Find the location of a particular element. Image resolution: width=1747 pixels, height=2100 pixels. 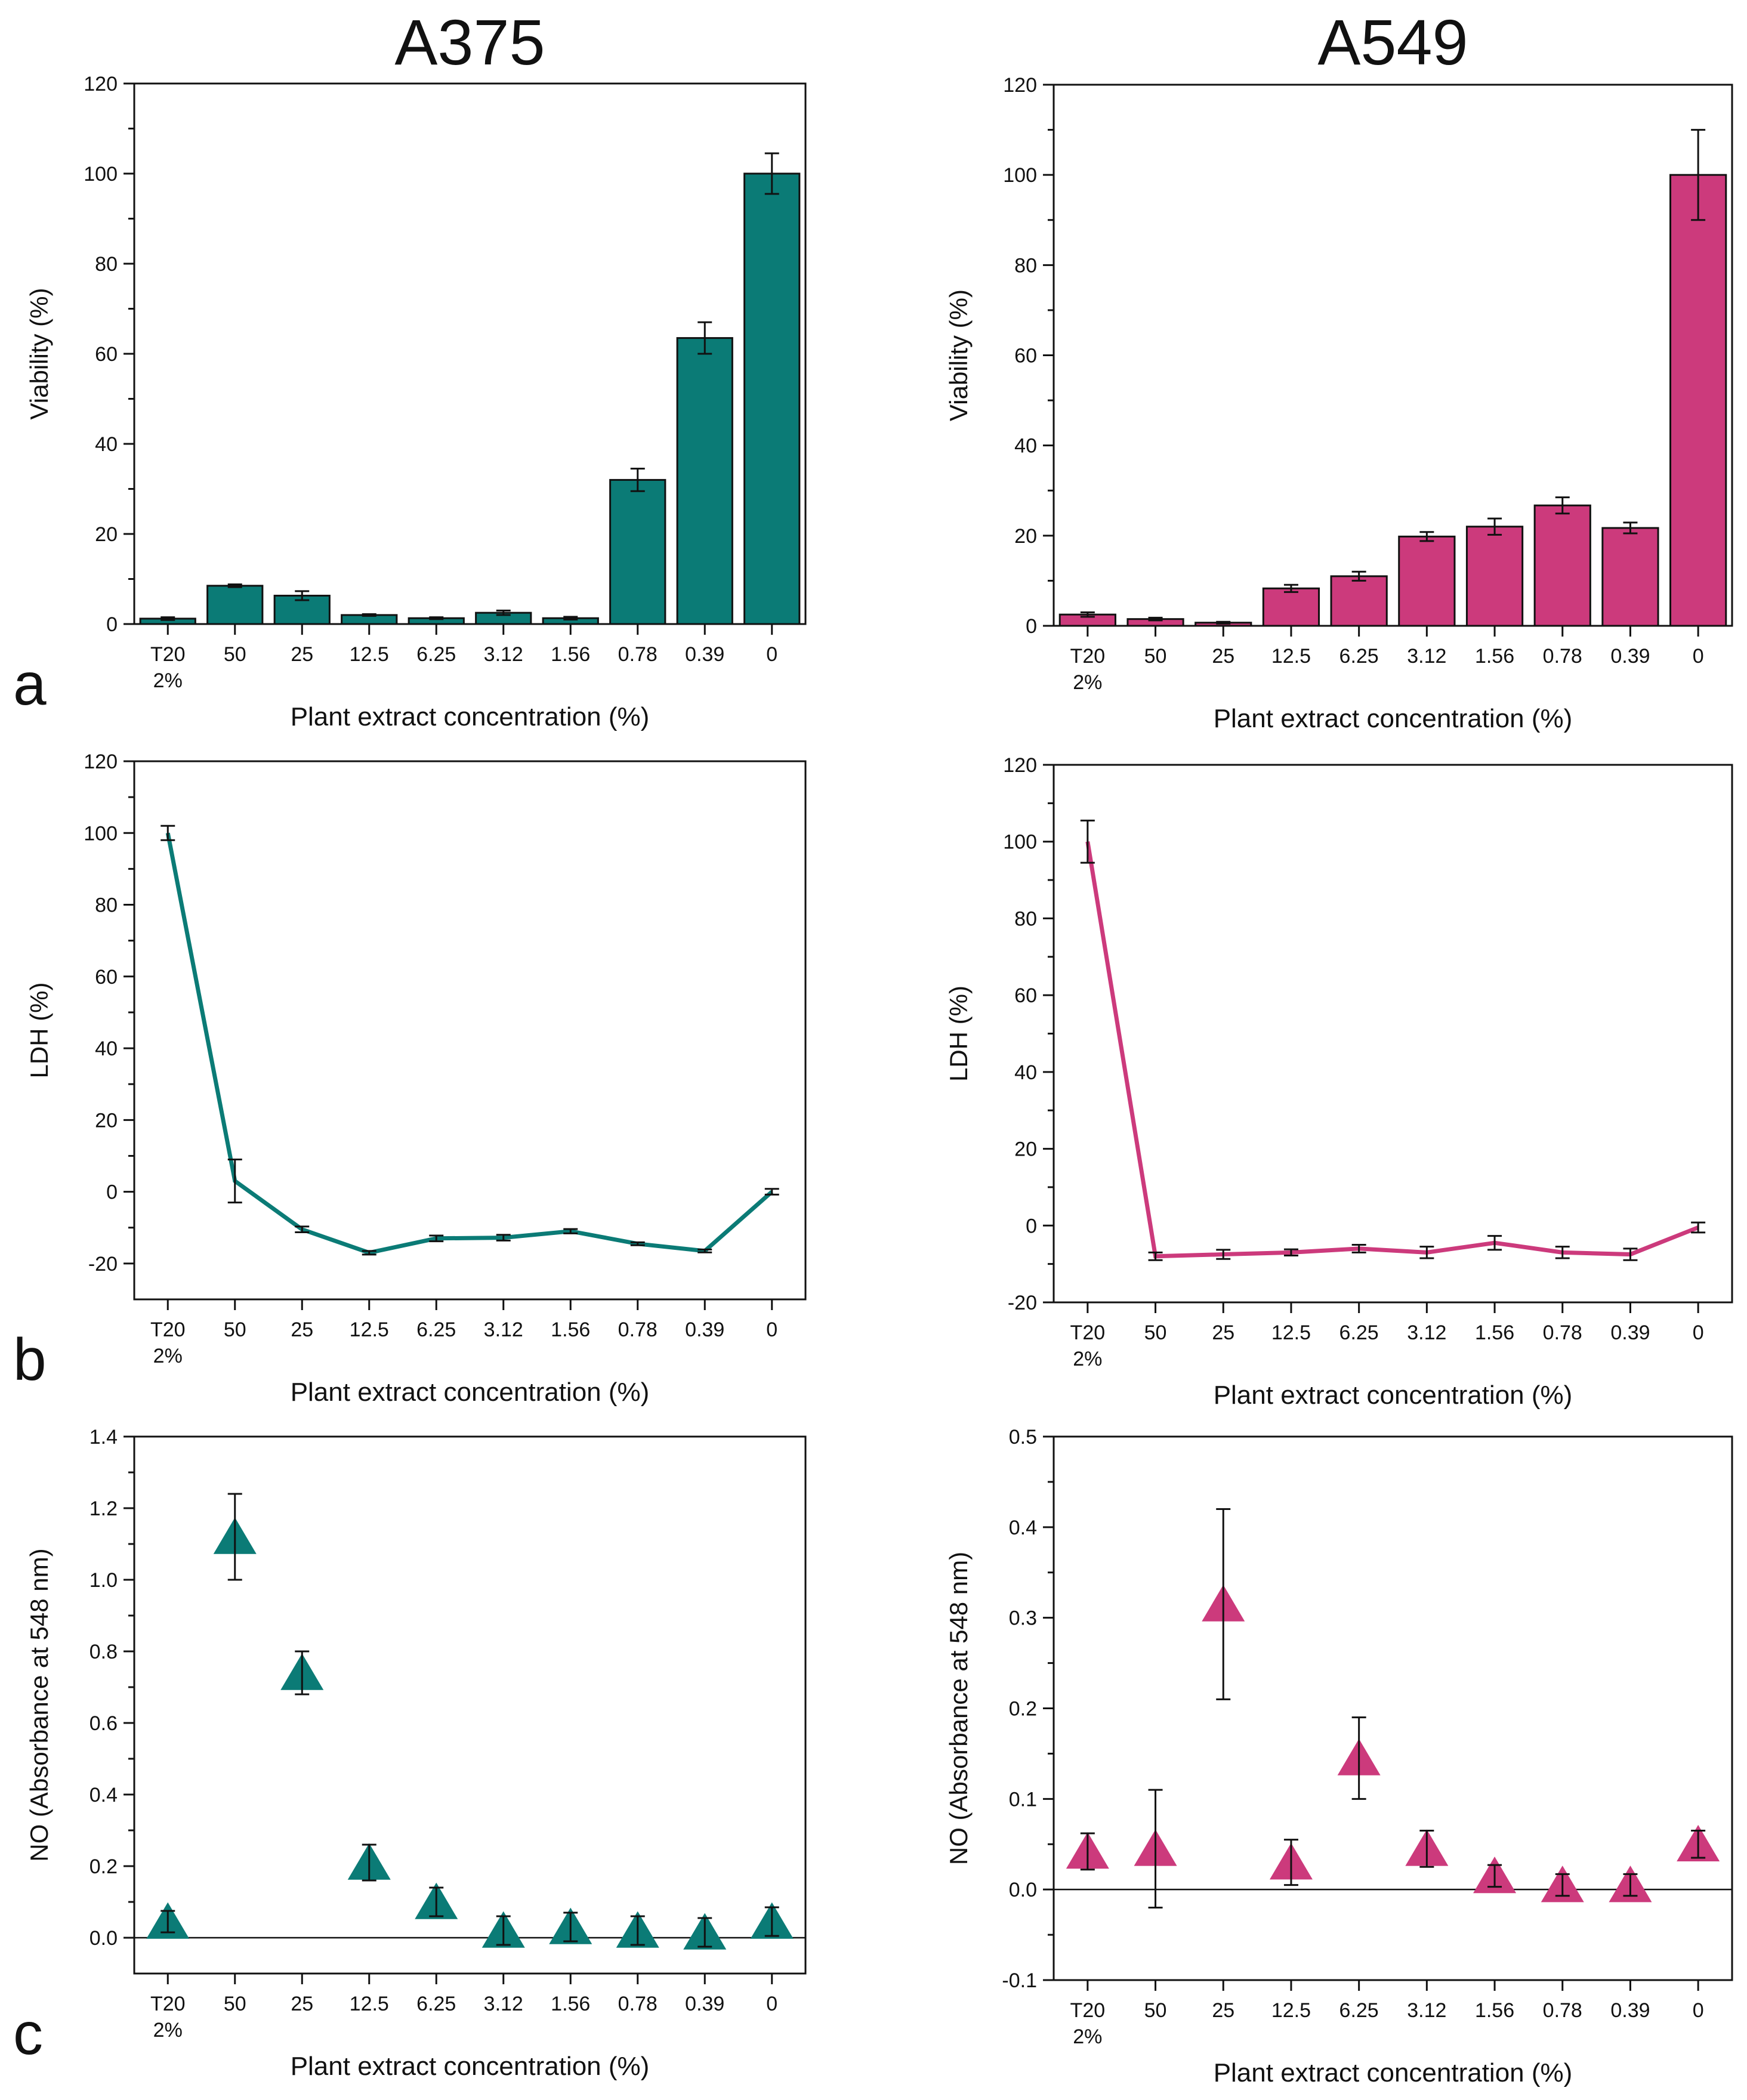

y-tick-label: 0.5 is located at coordinates (1023, 1437).